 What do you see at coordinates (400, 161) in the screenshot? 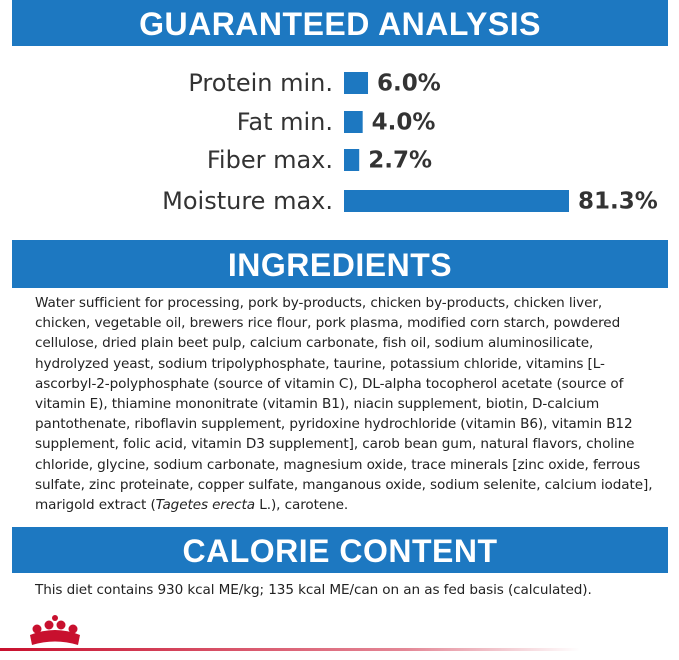
I see `value-label: 2.7%` at bounding box center [400, 161].